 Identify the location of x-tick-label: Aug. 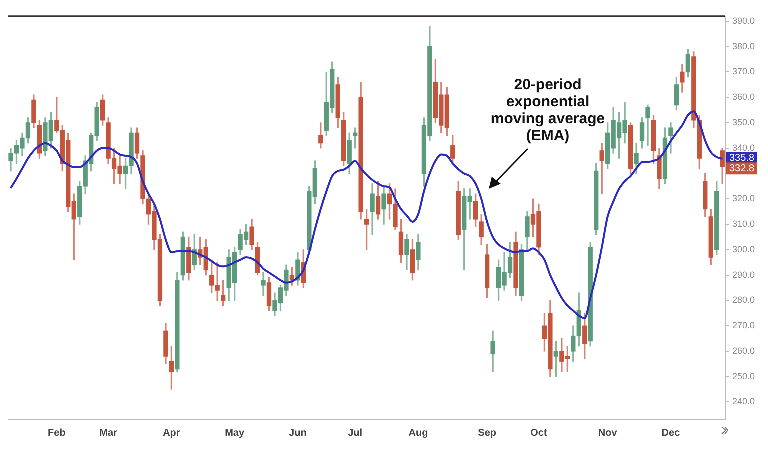
(418, 433).